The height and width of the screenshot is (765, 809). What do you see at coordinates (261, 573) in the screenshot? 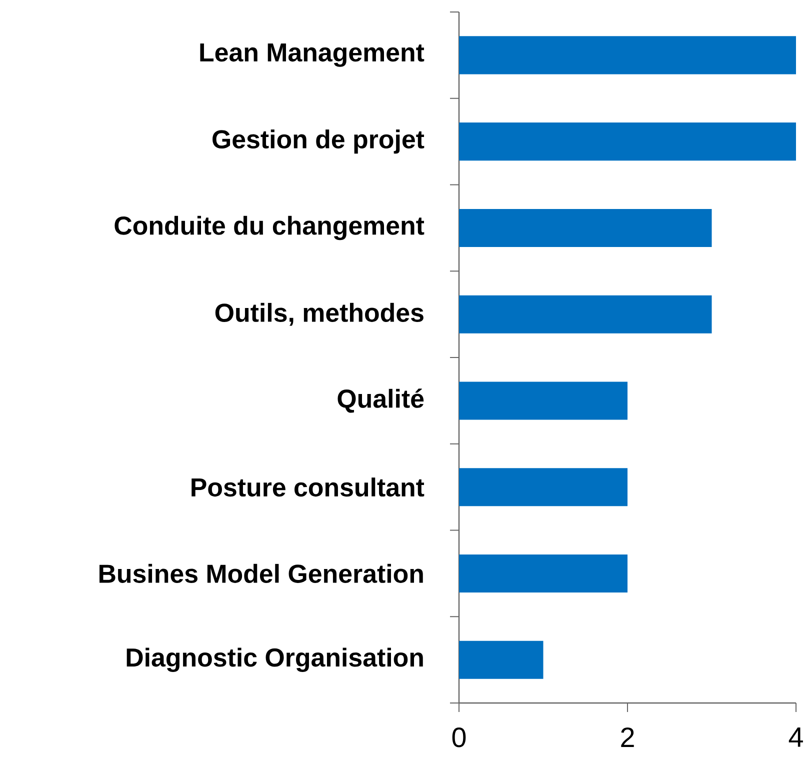
I see `y-tick-label: Busines Model Generation` at bounding box center [261, 573].